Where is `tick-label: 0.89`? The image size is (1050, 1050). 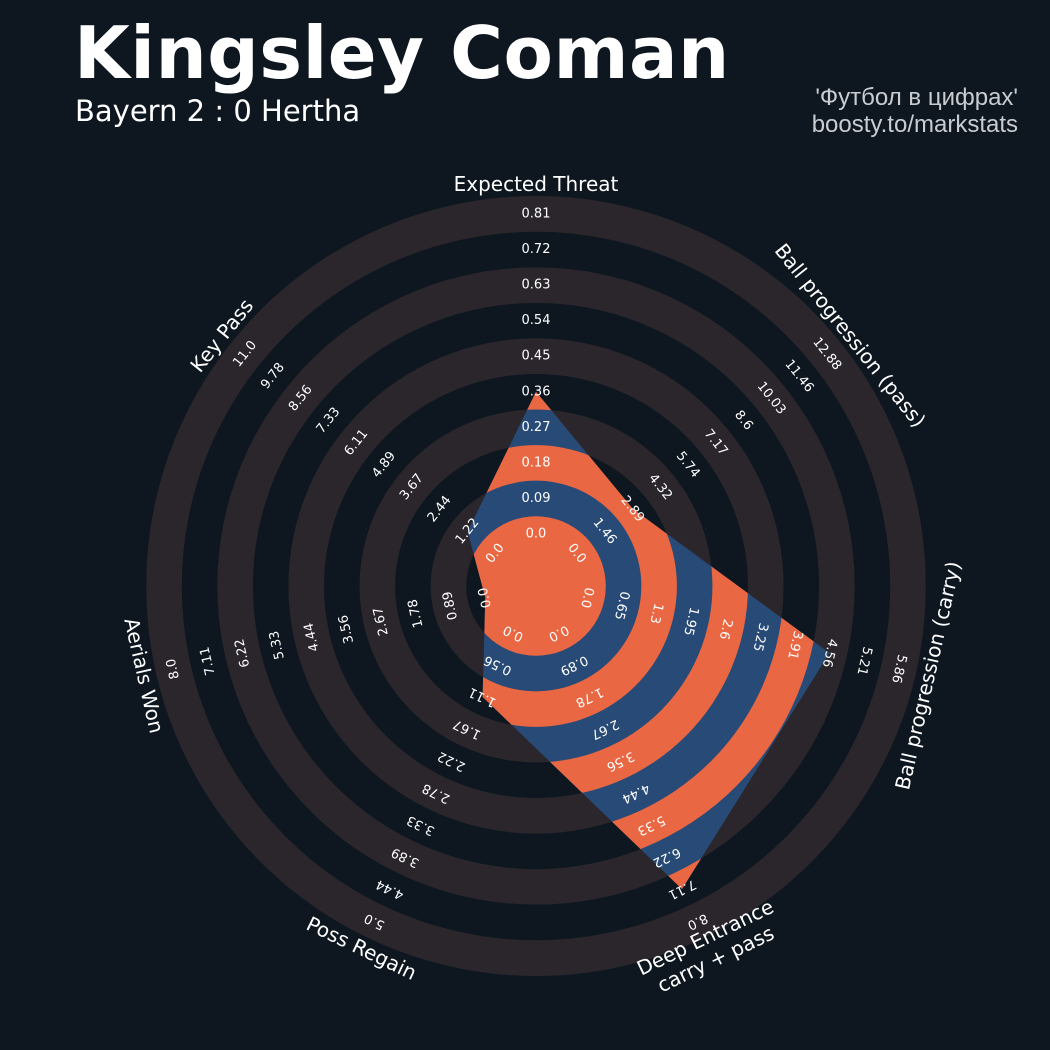
tick-label: 0.89 is located at coordinates (450, 606).